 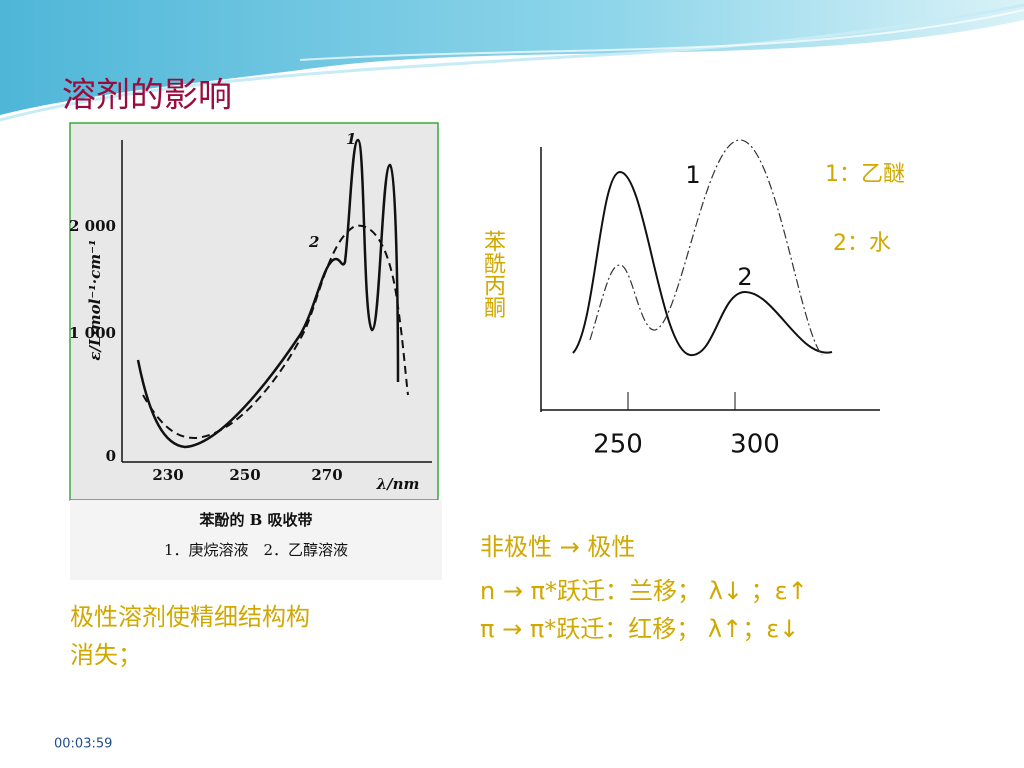 What do you see at coordinates (275, 332) in the screenshot?
I see `curve-ethanol` at bounding box center [275, 332].